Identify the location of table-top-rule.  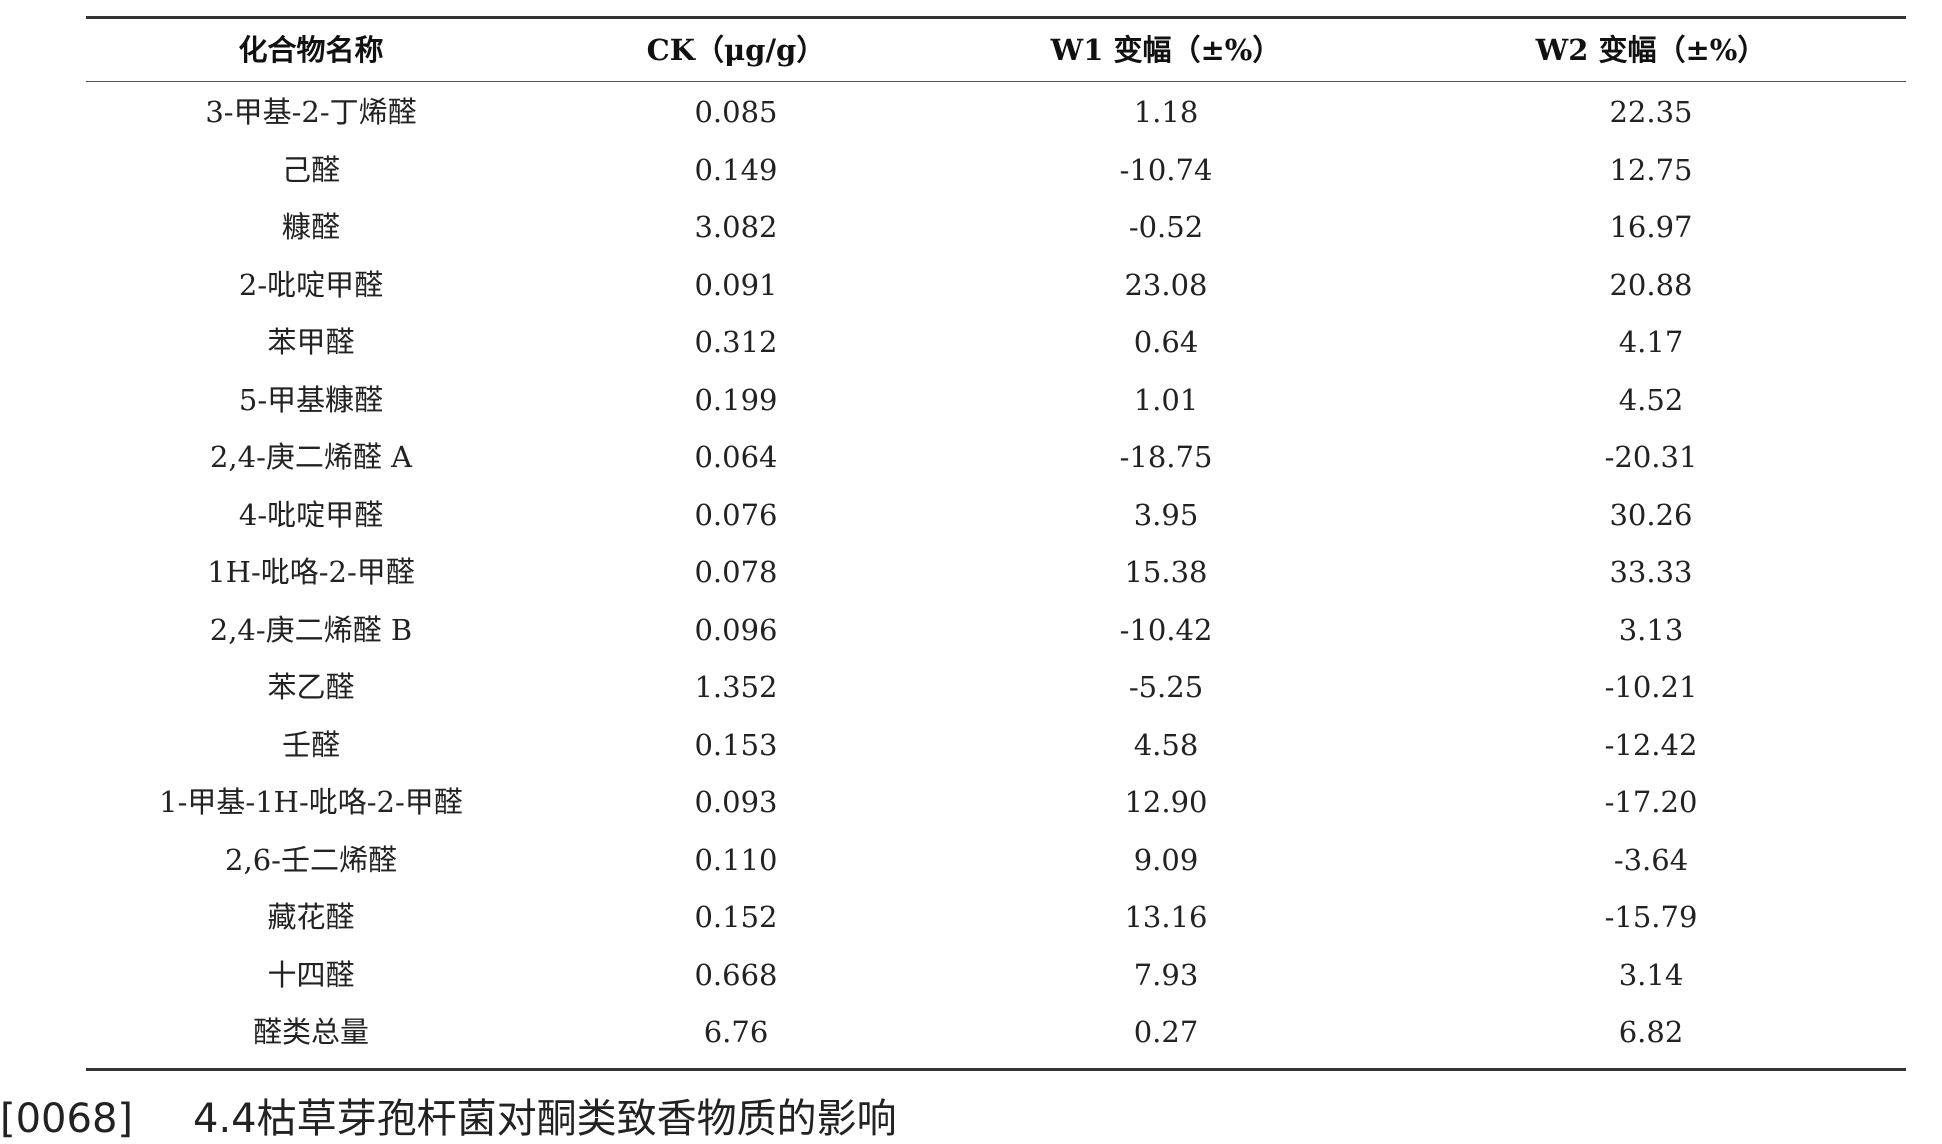
(996, 17).